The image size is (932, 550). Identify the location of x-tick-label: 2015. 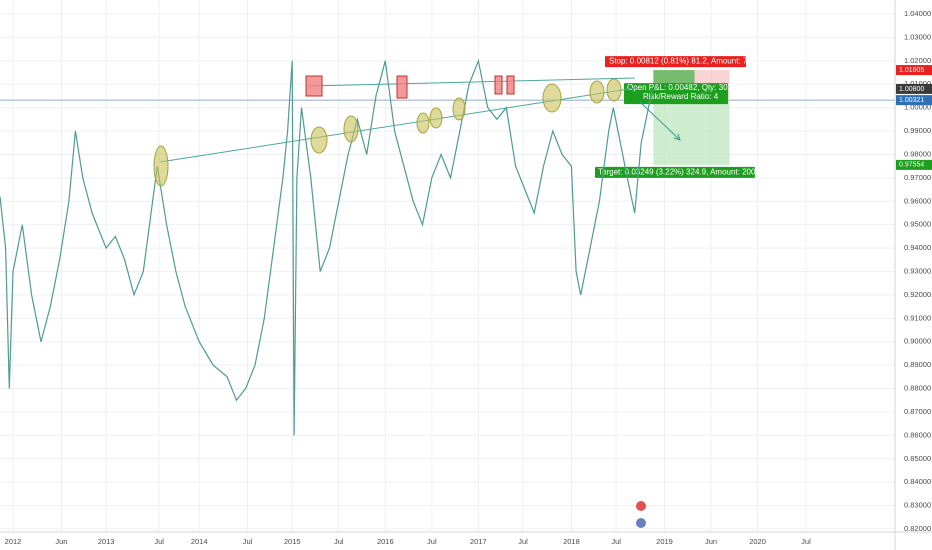
(292, 541).